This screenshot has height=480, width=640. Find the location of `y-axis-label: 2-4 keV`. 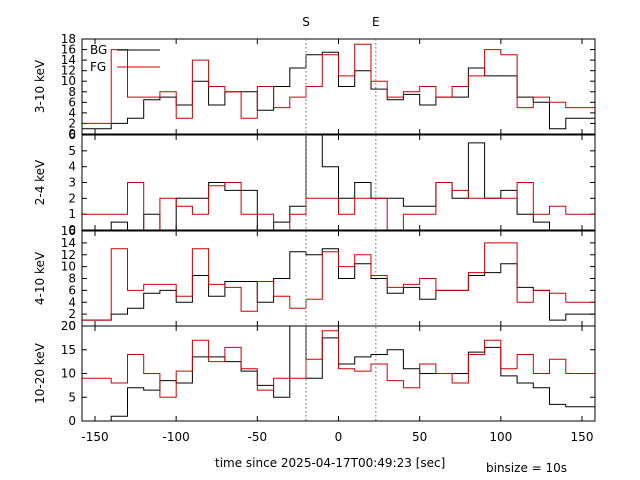

y-axis-label: 2-4 keV is located at coordinates (40, 182).